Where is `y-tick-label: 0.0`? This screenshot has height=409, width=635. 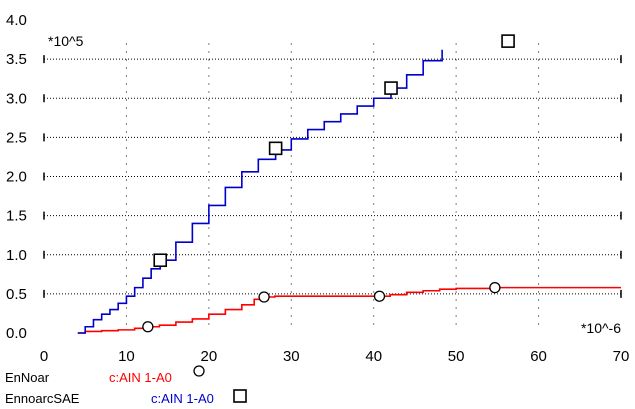
y-tick-label: 0.0 is located at coordinates (16, 333).